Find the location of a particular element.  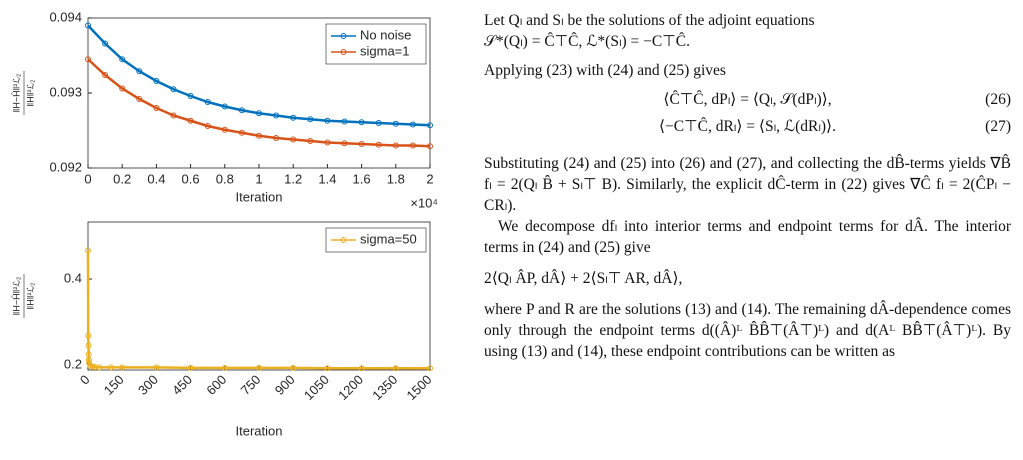

x-tick-label: 1200 is located at coordinates (350, 387).